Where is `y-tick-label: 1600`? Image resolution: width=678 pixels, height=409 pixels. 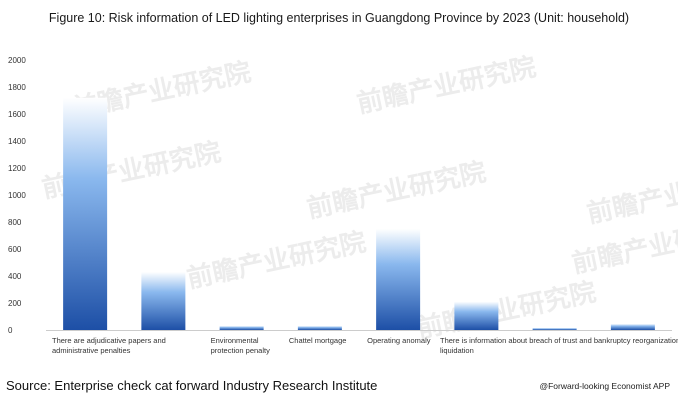
y-tick-label: 1600 is located at coordinates (17, 114).